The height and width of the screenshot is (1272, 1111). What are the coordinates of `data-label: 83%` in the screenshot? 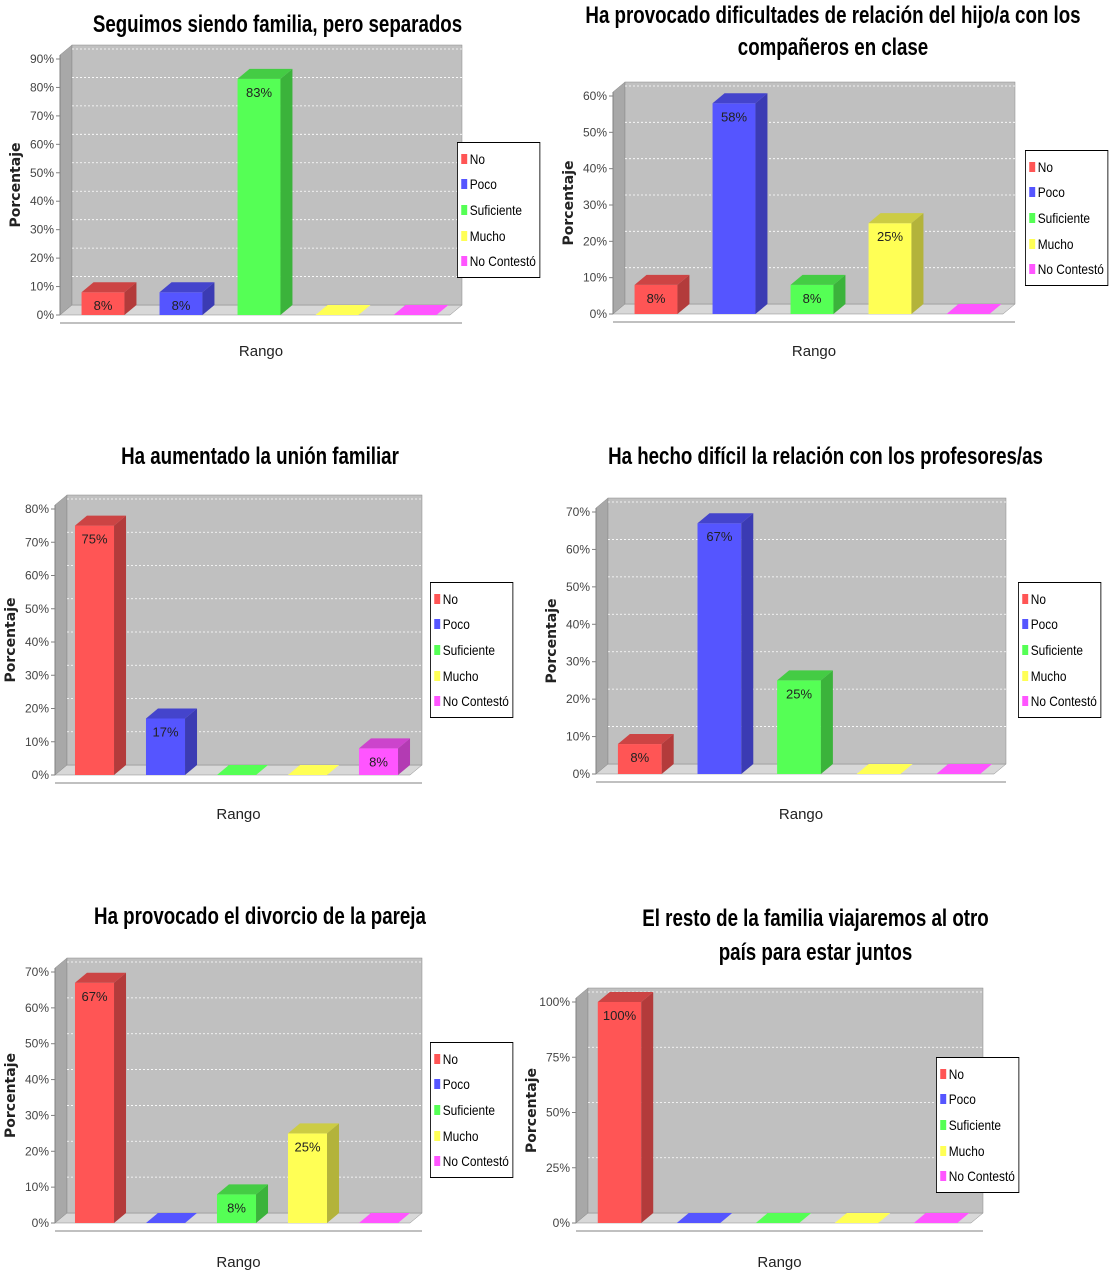 It's located at (259, 92).